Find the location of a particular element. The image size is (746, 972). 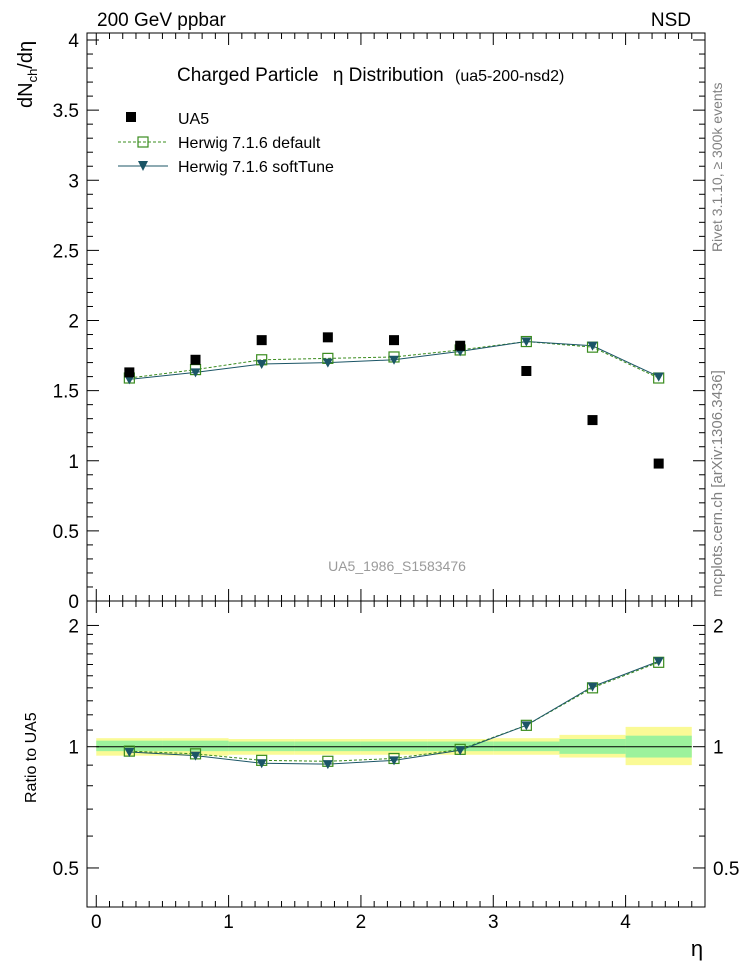

watermark: UA5_1986_S1583476 is located at coordinates (397, 566).